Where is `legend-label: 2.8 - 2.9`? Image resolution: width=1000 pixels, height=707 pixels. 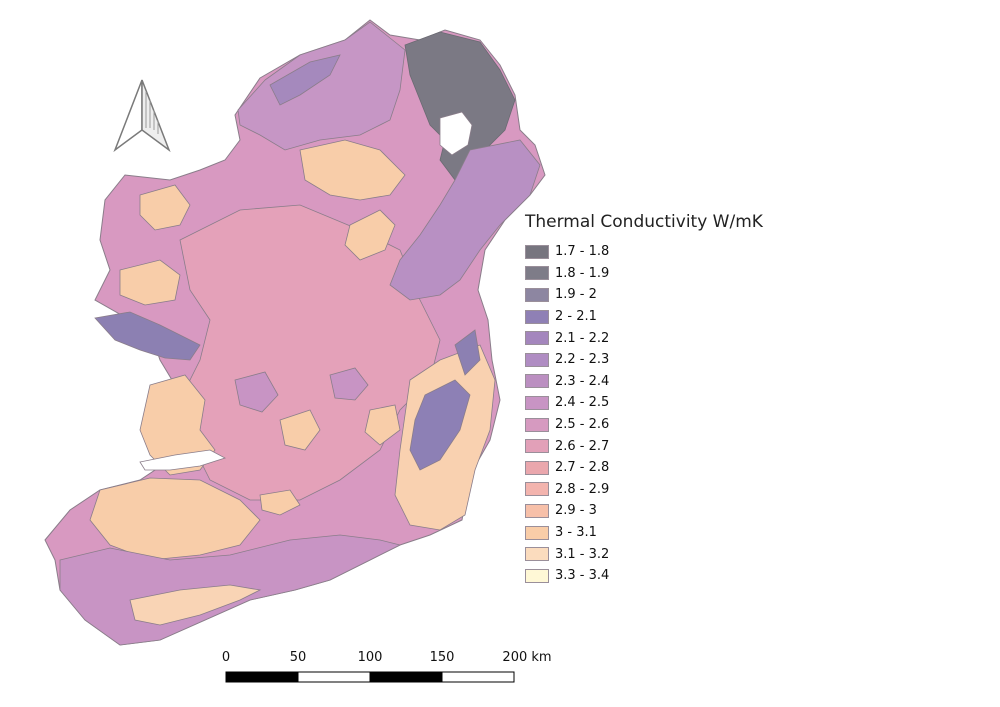 legend-label: 2.8 - 2.9 is located at coordinates (582, 489).